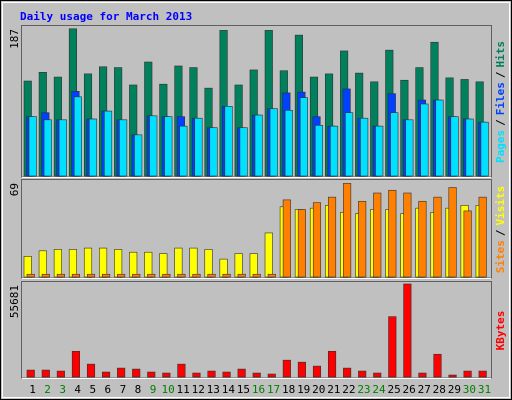  Describe the element at coordinates (333, 389) in the screenshot. I see `x-tick-label: 21` at that location.